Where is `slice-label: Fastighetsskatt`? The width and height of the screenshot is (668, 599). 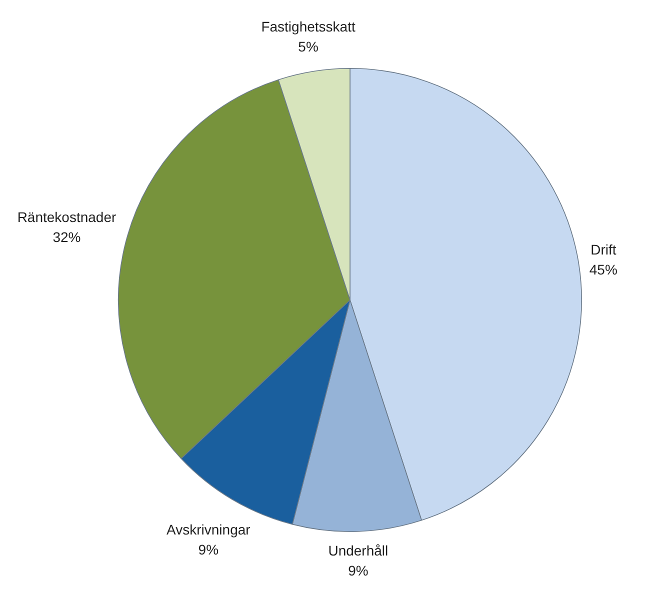
slice-label: Fastighetsskatt is located at coordinates (308, 26).